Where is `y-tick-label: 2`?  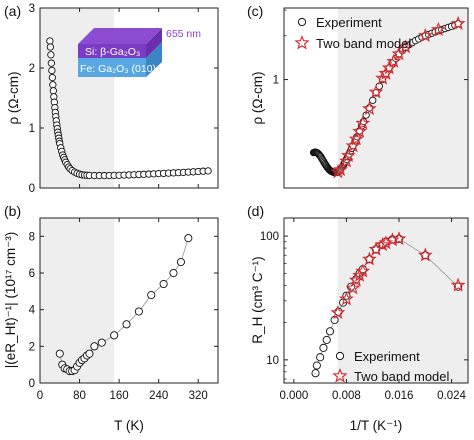 y-tick-label: 2 is located at coordinates (32, 347).